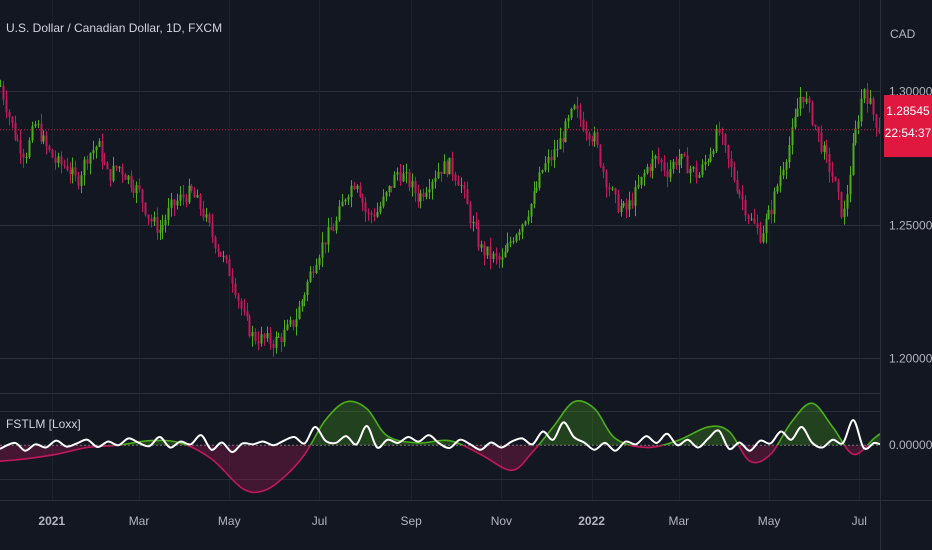  Describe the element at coordinates (43, 424) in the screenshot. I see `indicator-legend: FSTLM [Loxx]` at that location.